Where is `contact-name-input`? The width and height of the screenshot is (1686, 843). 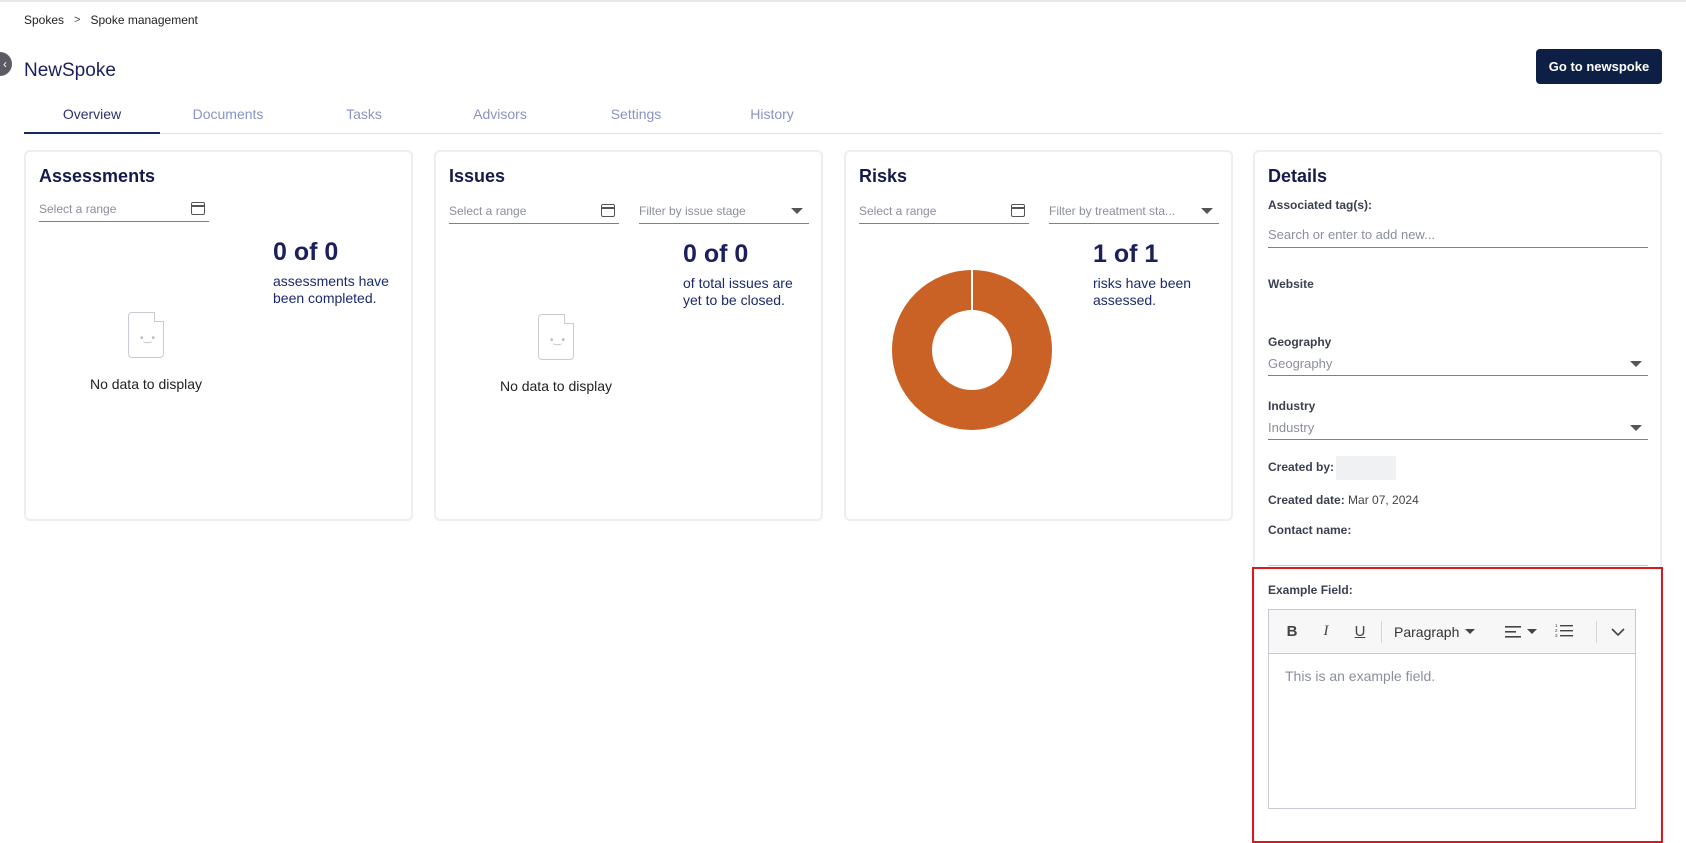 contact-name-input is located at coordinates (1458, 565).